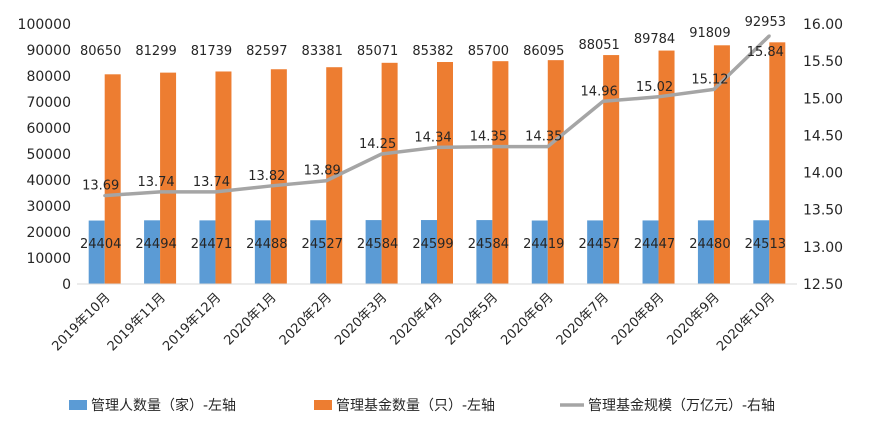  What do you see at coordinates (100, 186) in the screenshot?
I see `scale-data-label: 13.69` at bounding box center [100, 186].